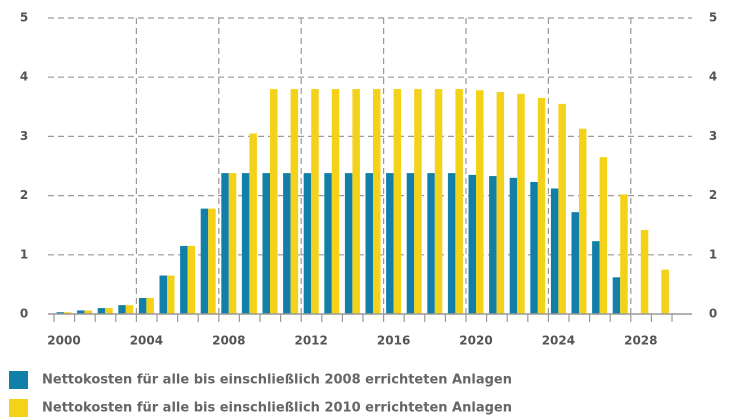  Describe the element at coordinates (393, 341) in the screenshot. I see `x-tick-label: 2016` at that location.